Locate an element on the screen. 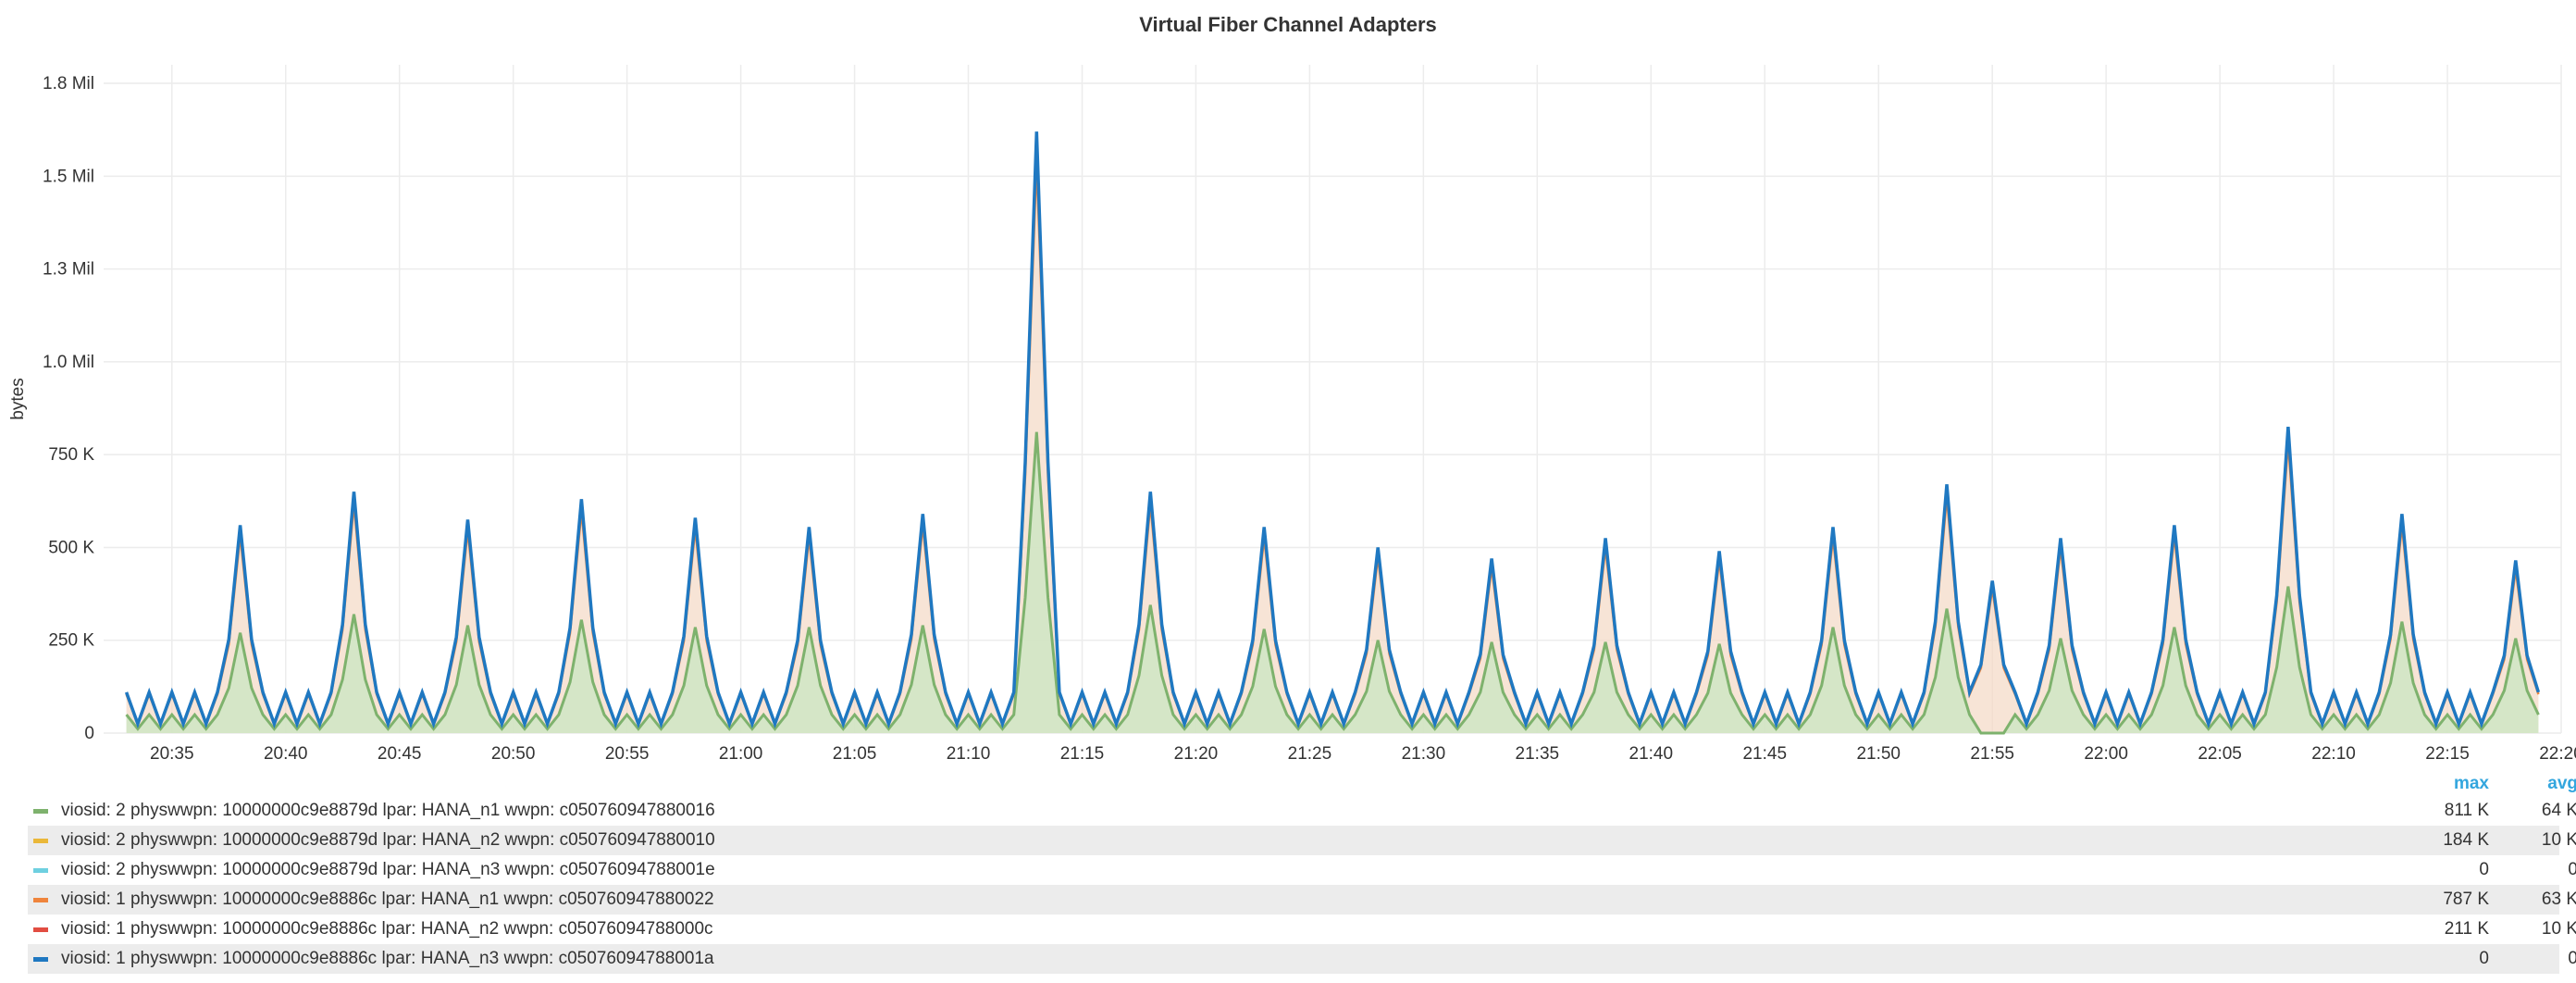 This screenshot has height=983, width=2576. legend-header: max avg is located at coordinates (1302, 784).